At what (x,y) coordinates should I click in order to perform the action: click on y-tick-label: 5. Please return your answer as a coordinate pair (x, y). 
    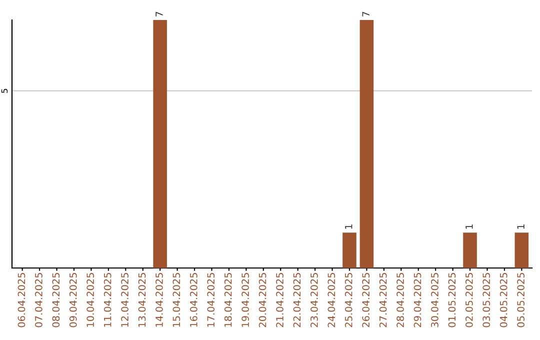
    Looking at the image, I should click on (4, 90).